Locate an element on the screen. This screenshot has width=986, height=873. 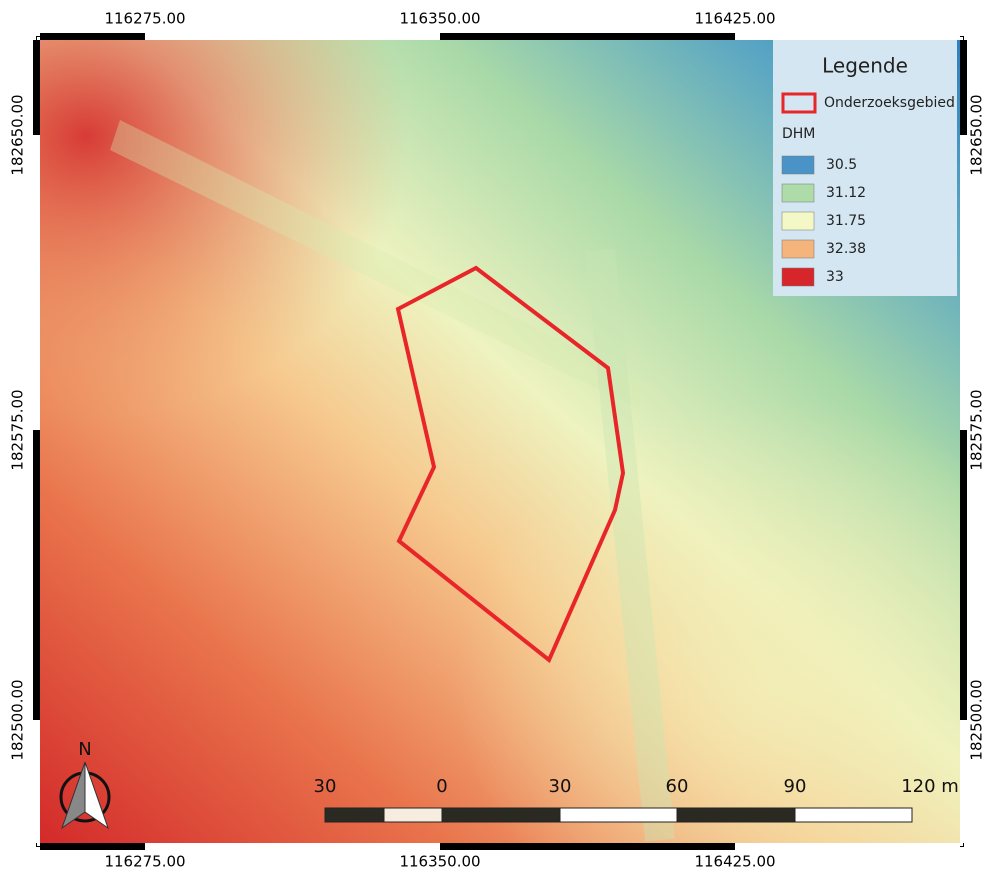
legend-label: 31.12 is located at coordinates (846, 193).